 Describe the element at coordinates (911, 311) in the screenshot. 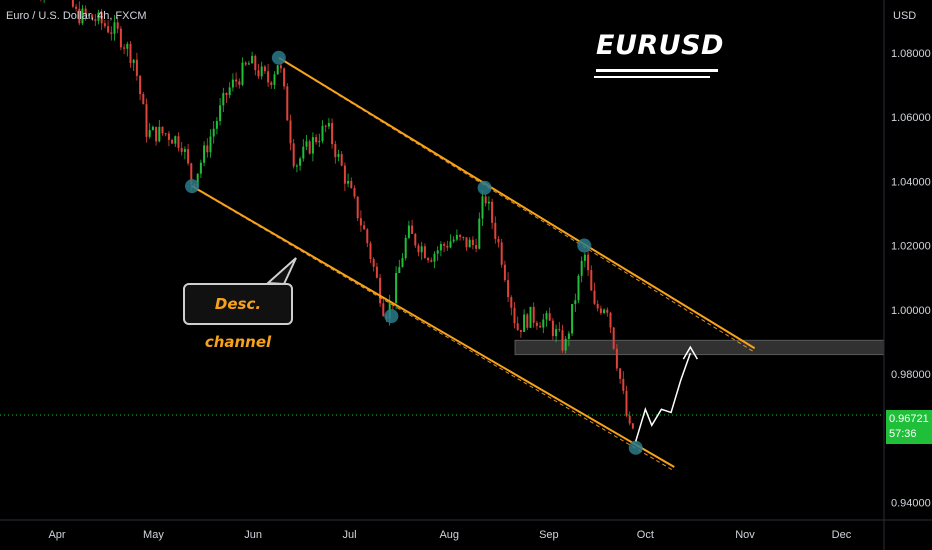

I see `y-tick-label: 1.00000` at that location.